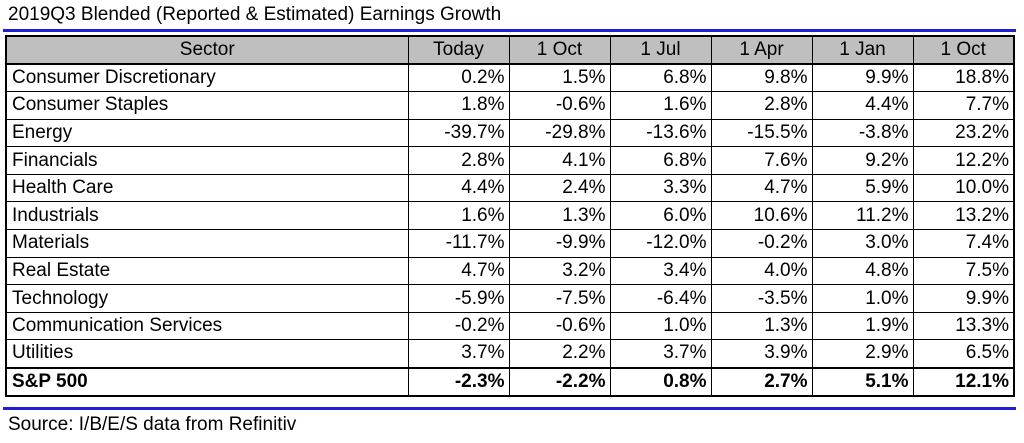  What do you see at coordinates (207, 133) in the screenshot?
I see `sector-cell: Energy` at bounding box center [207, 133].